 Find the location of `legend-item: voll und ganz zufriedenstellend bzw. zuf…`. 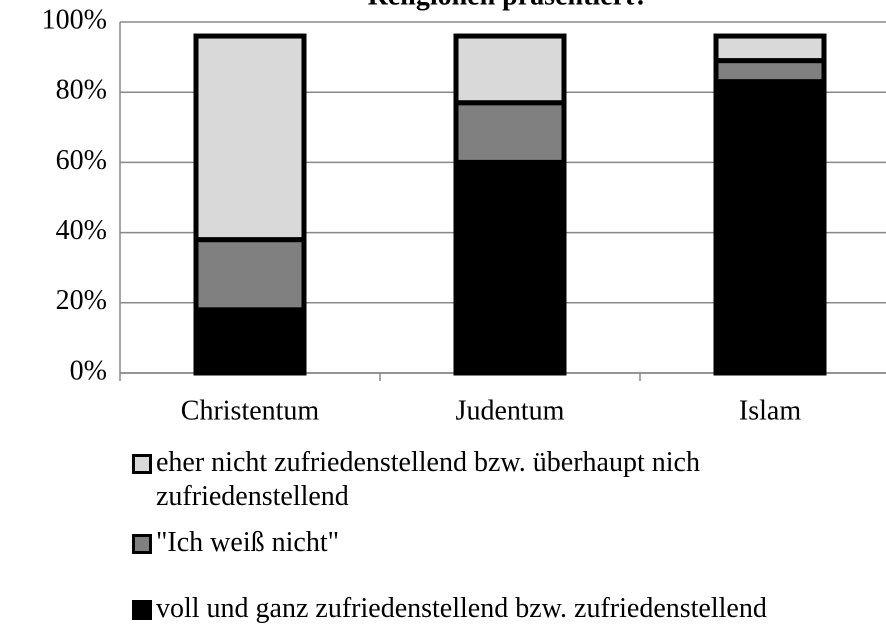

legend-item: voll und ganz zufriedenstellend bzw. zuf… is located at coordinates (493, 609).